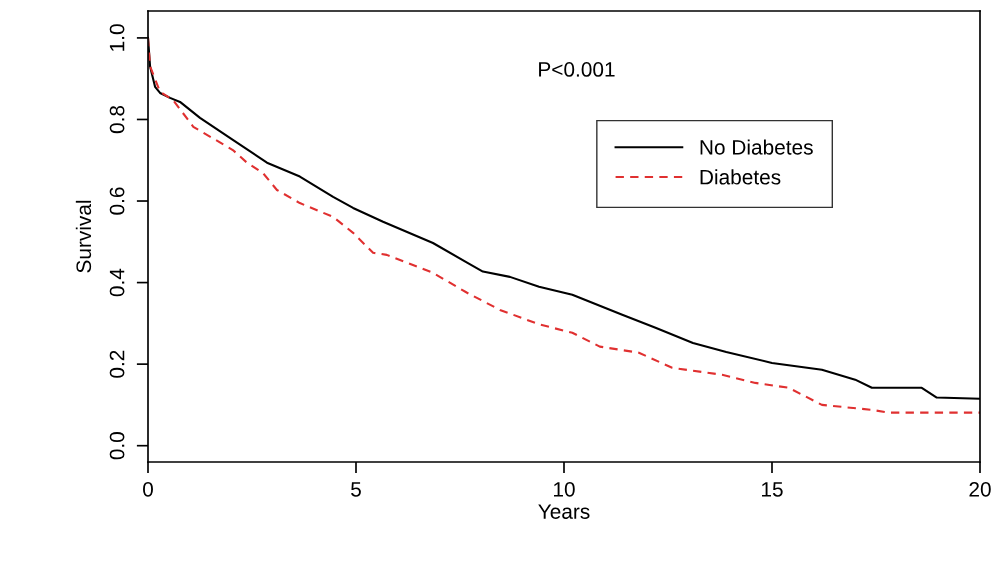 The image size is (1008, 568). I want to click on x-tick-label: 0, so click(148, 489).